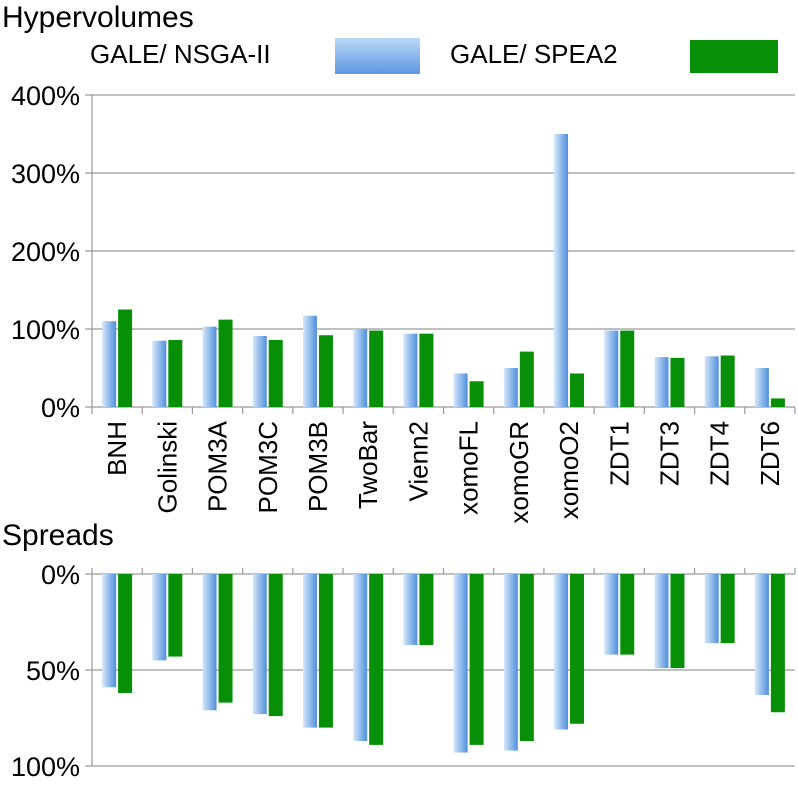 The height and width of the screenshot is (785, 798). What do you see at coordinates (627, 368) in the screenshot?
I see `hv-bar-spea-ZDT1` at bounding box center [627, 368].